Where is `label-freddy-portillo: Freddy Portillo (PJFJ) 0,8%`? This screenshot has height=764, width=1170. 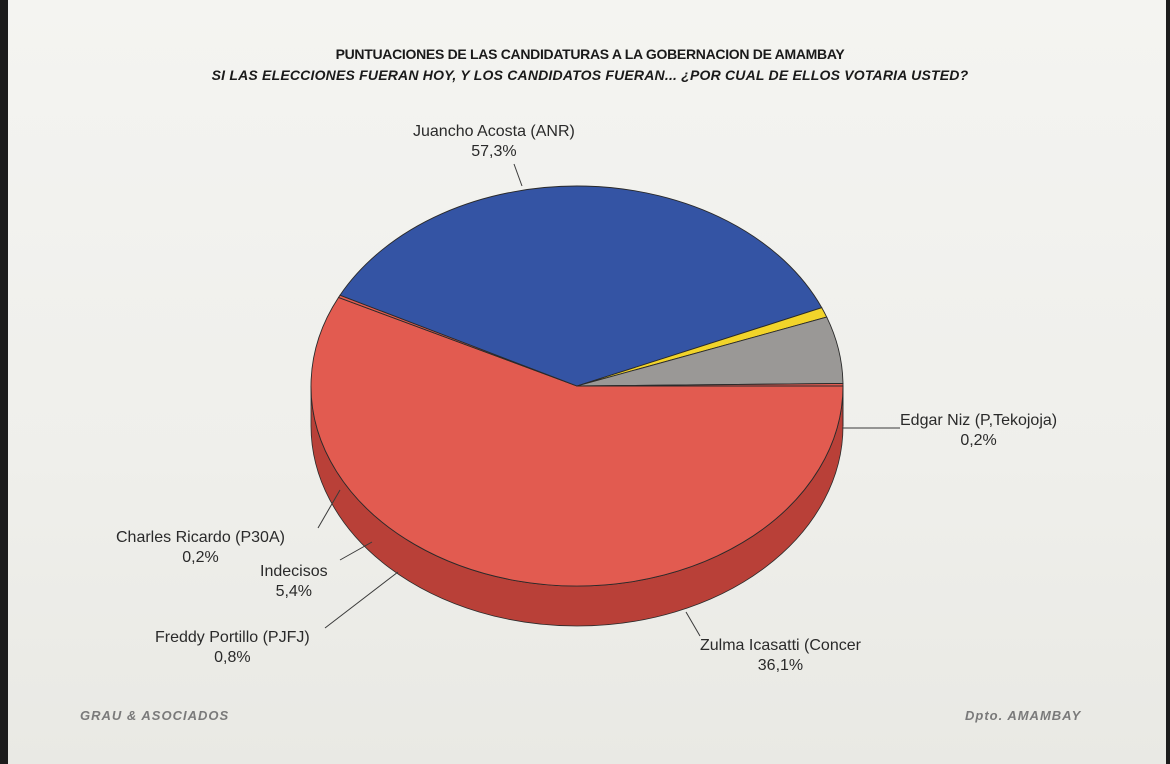
label-freddy-portillo: Freddy Portillo (PJFJ) 0,8% is located at coordinates (232, 648).